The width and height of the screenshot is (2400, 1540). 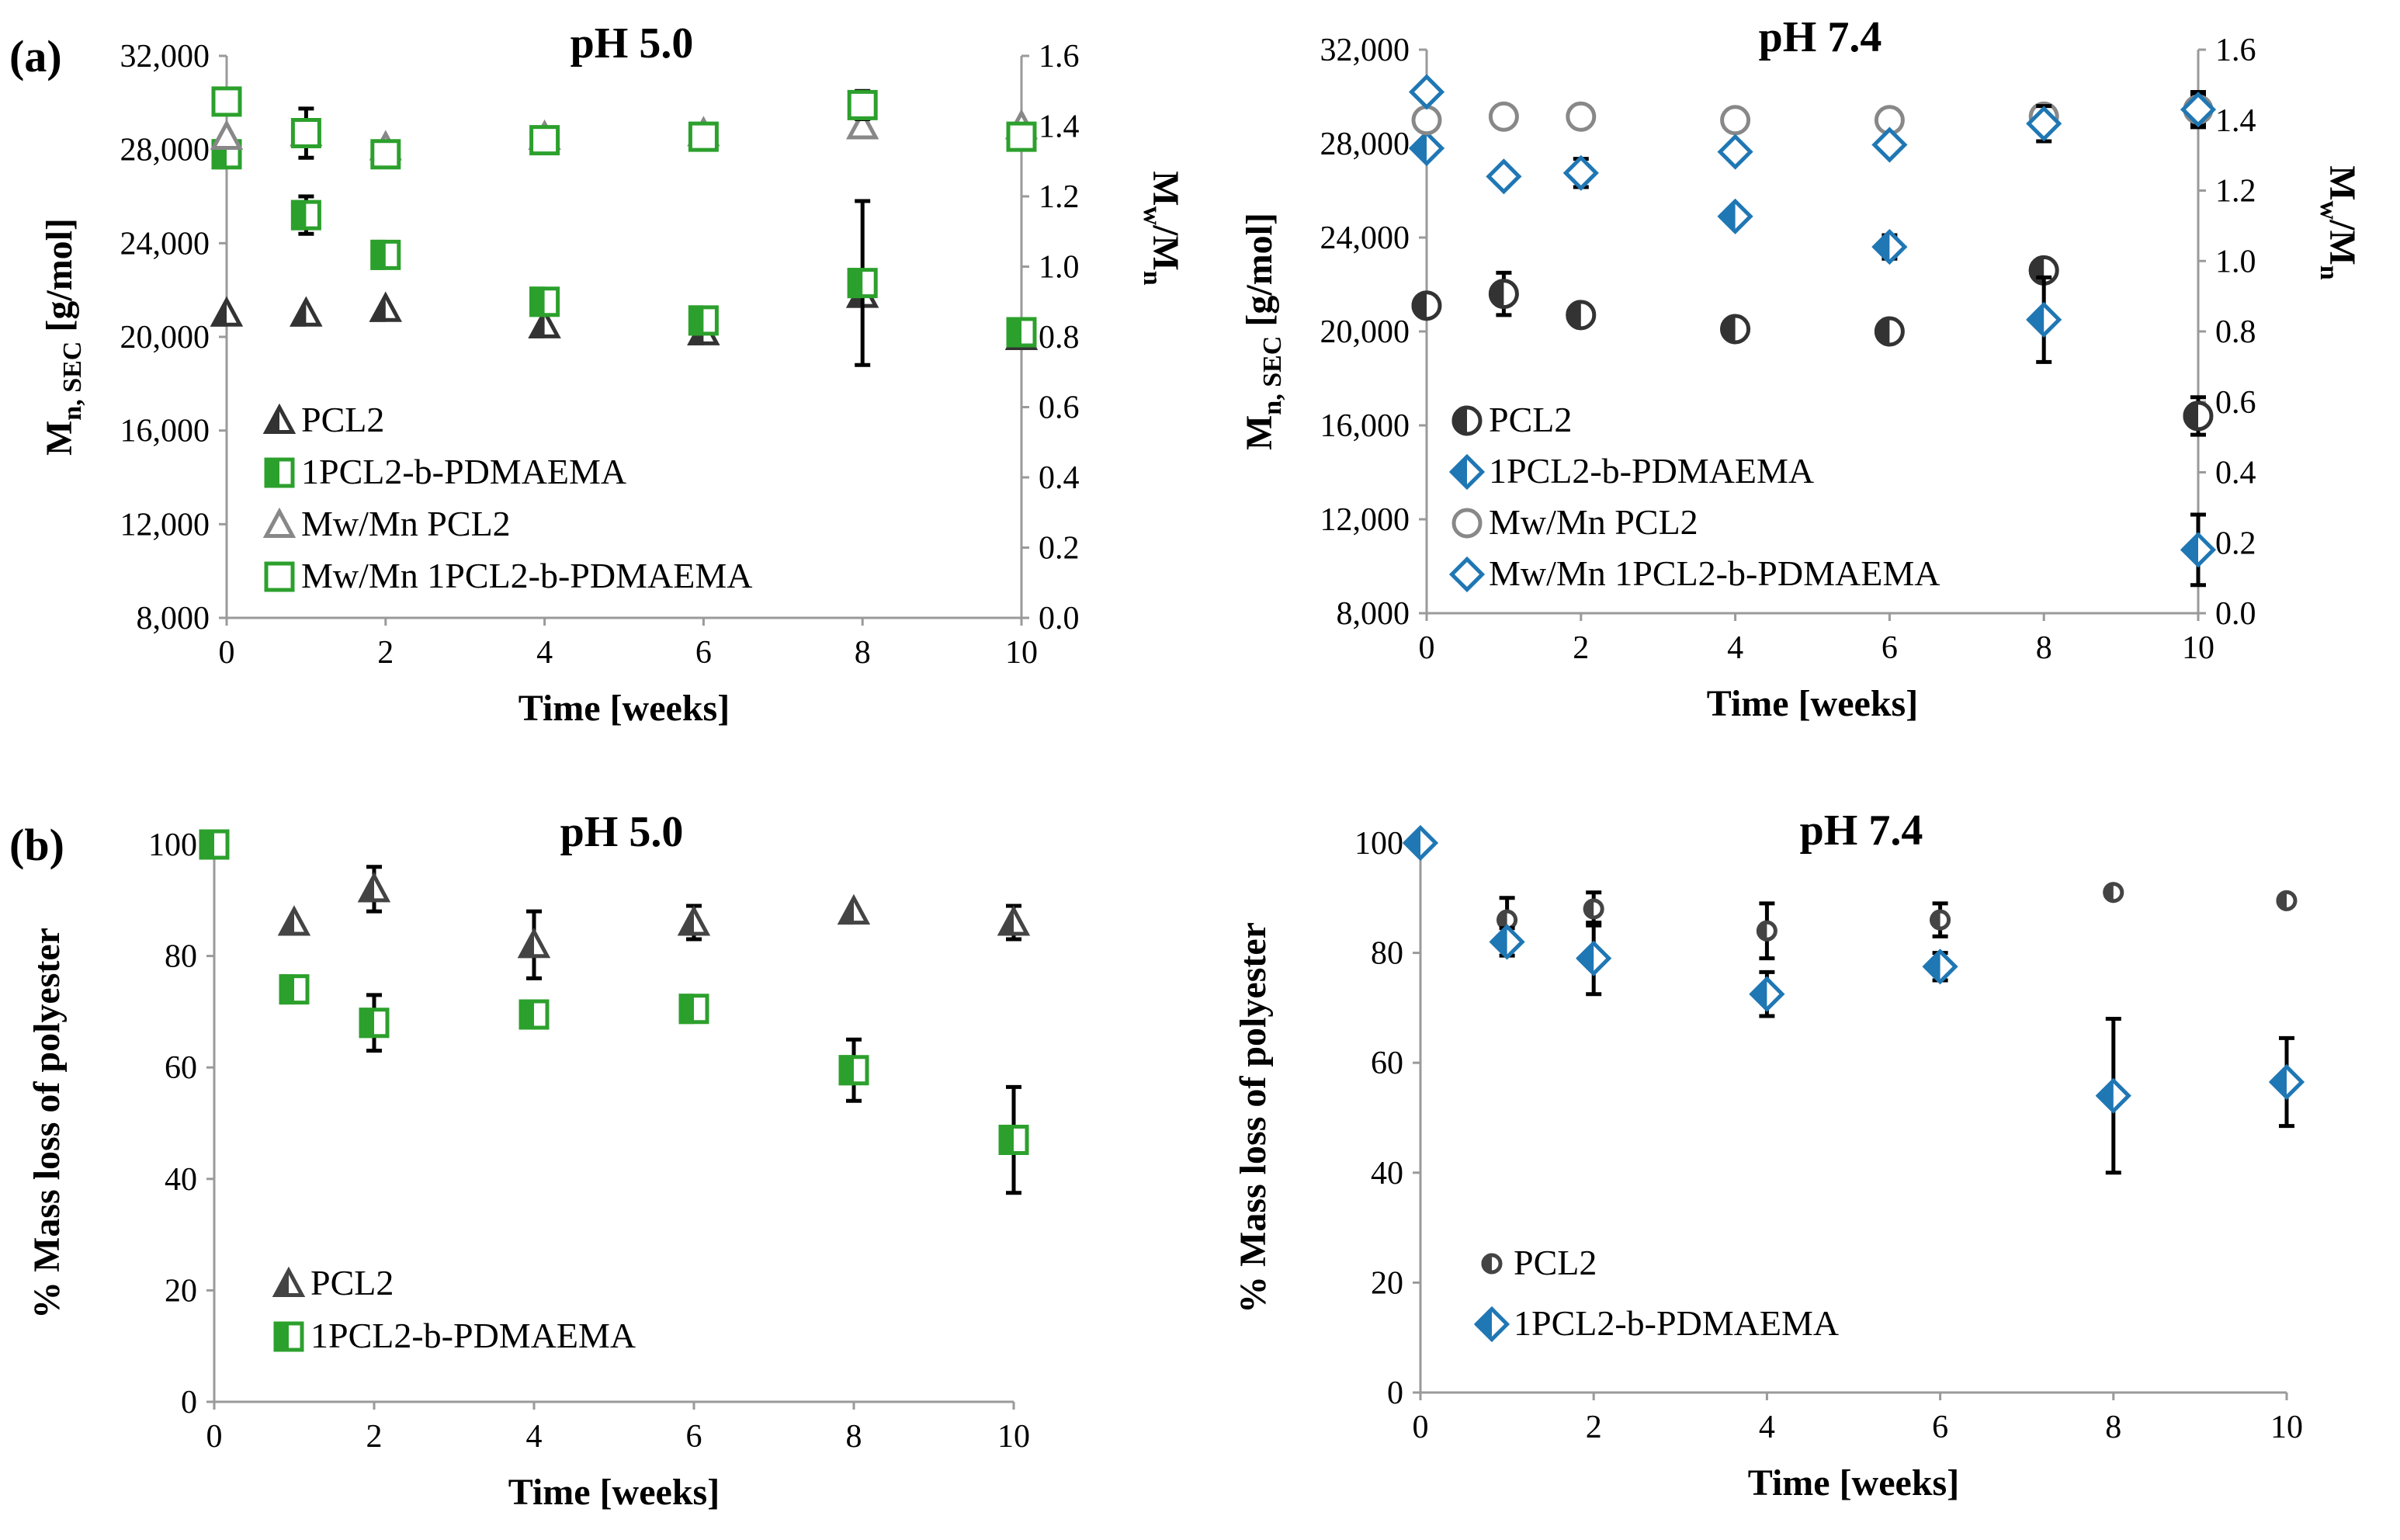 I want to click on y-tick-label: 32,000, so click(x=165, y=57).